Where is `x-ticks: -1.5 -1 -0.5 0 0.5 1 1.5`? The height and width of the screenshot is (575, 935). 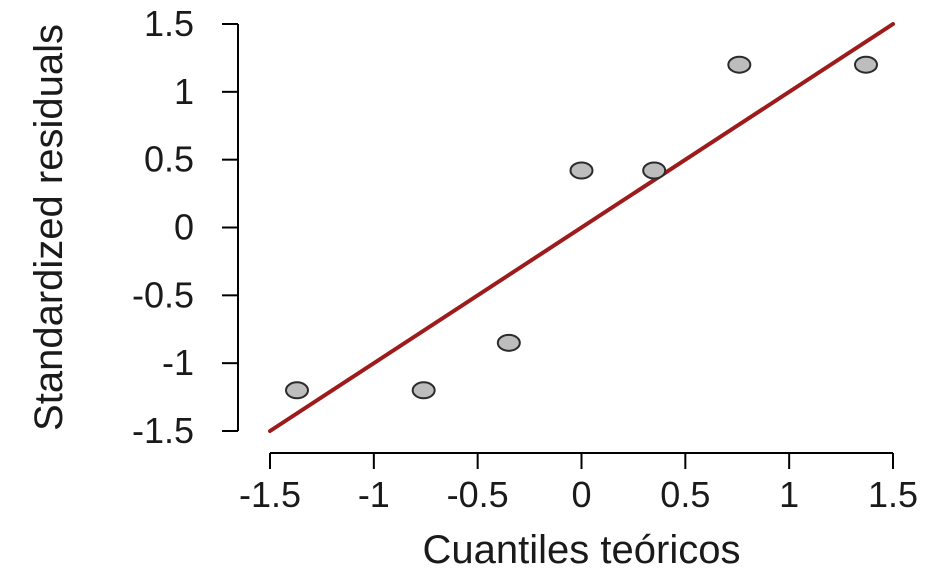 x-ticks: -1.5 -1 -0.5 0 0.5 1 1.5 is located at coordinates (578, 484).